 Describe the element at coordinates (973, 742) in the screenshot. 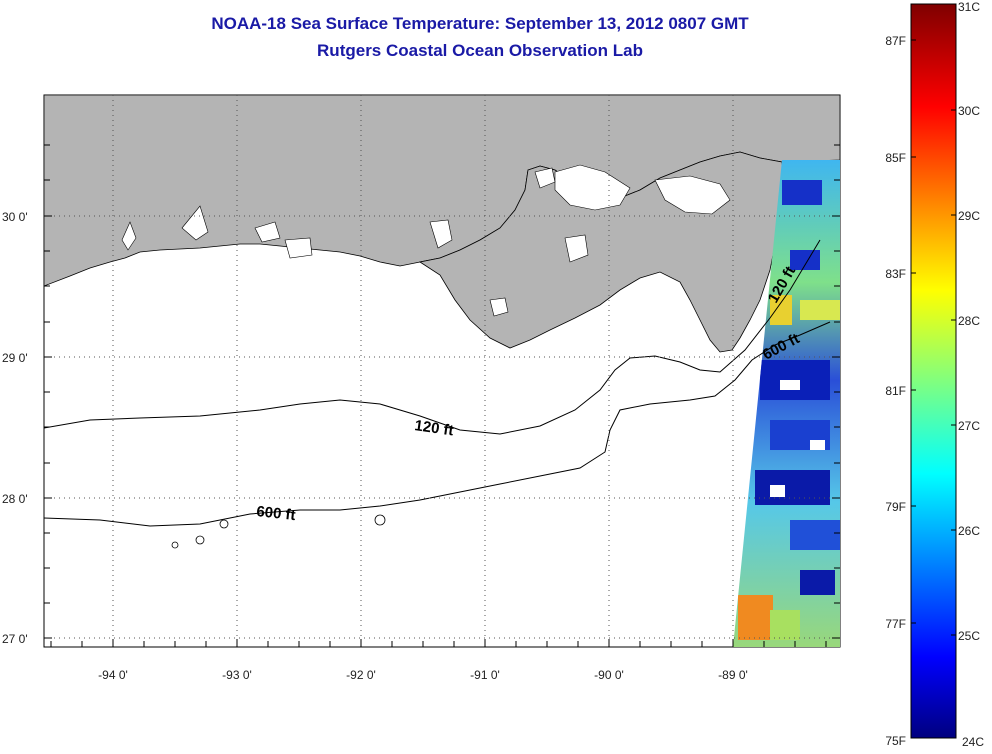

I see `colorbar-label-24C: 24C` at that location.